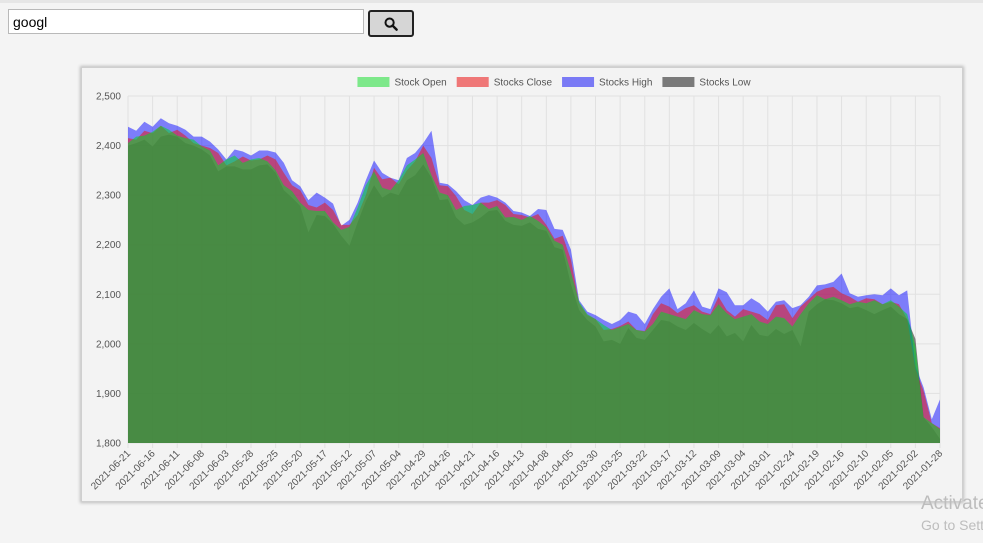  I want to click on y-tick-label: 2,000, so click(108, 344).